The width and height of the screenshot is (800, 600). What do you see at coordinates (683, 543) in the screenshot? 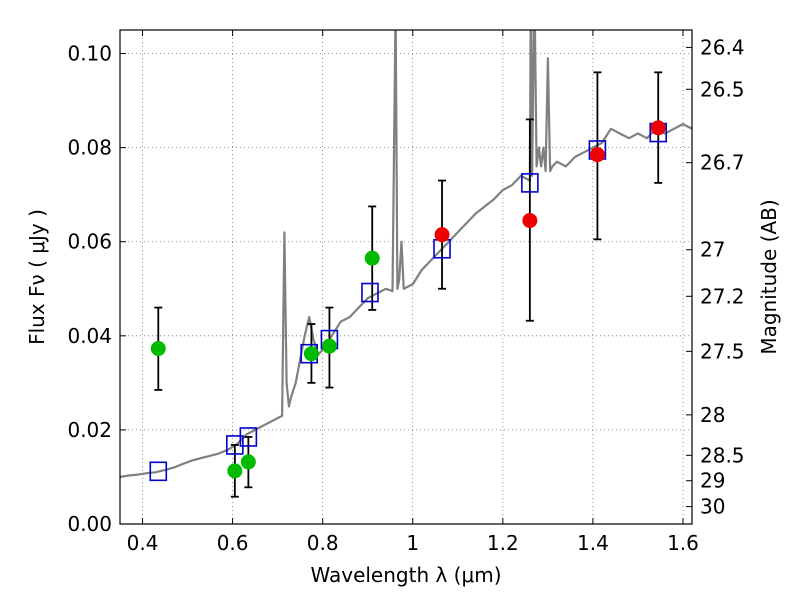
I see `x-tick-label: 1.6` at bounding box center [683, 543].